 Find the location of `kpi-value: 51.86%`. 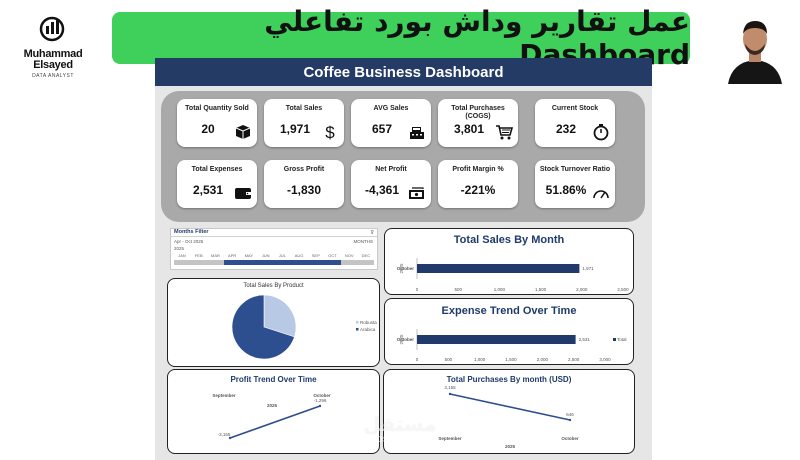

kpi-value: 51.86% is located at coordinates (566, 190).